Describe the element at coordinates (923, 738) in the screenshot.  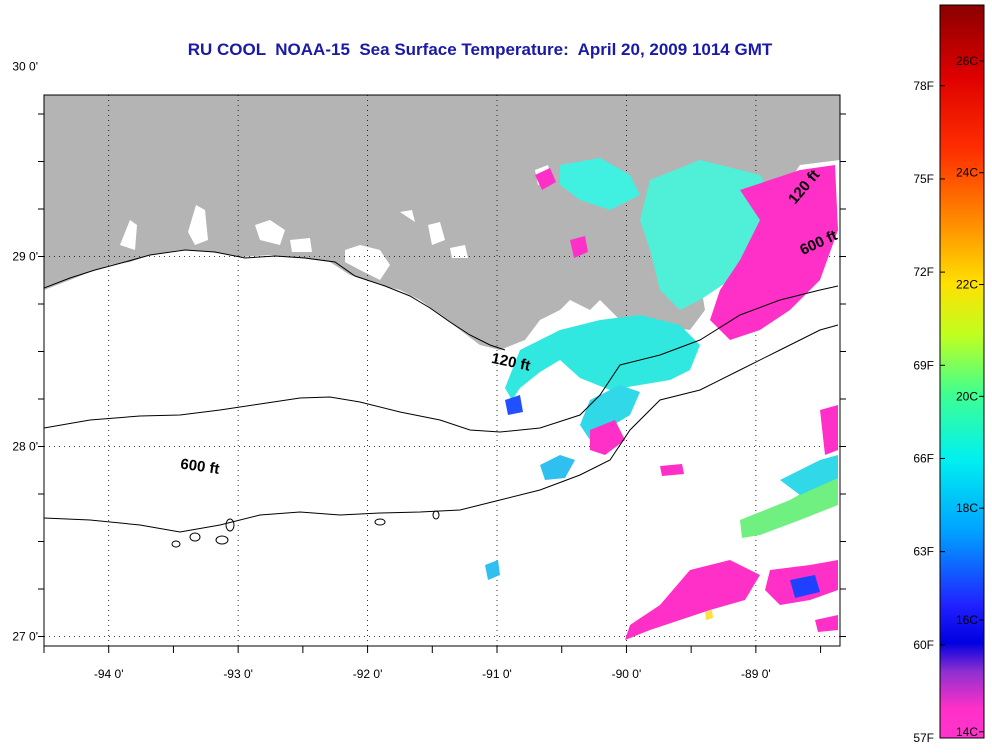
I see `colorbar-f-label: 57F` at that location.